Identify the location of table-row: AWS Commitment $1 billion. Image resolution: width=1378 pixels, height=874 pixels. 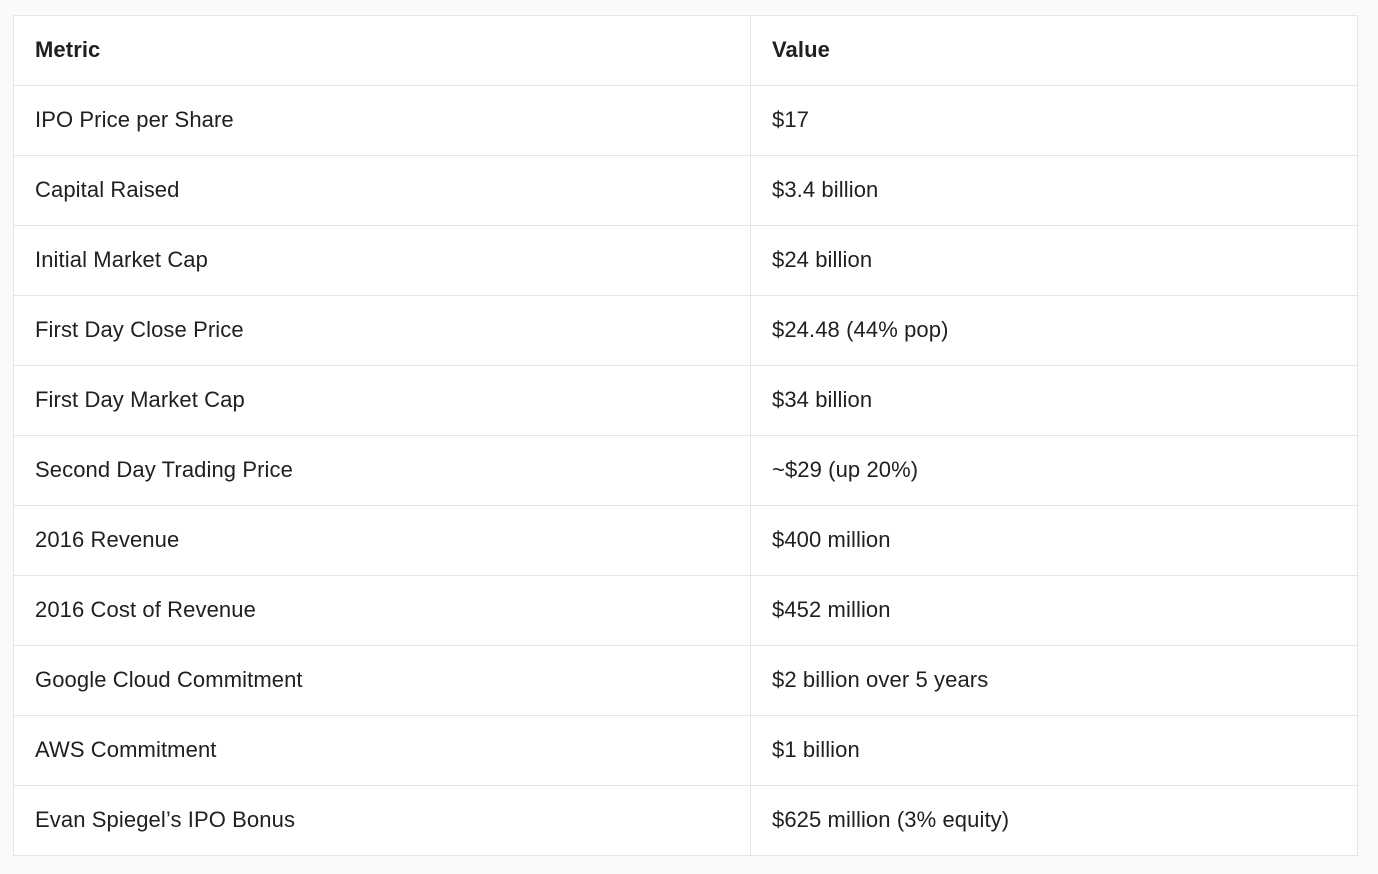
(685, 750).